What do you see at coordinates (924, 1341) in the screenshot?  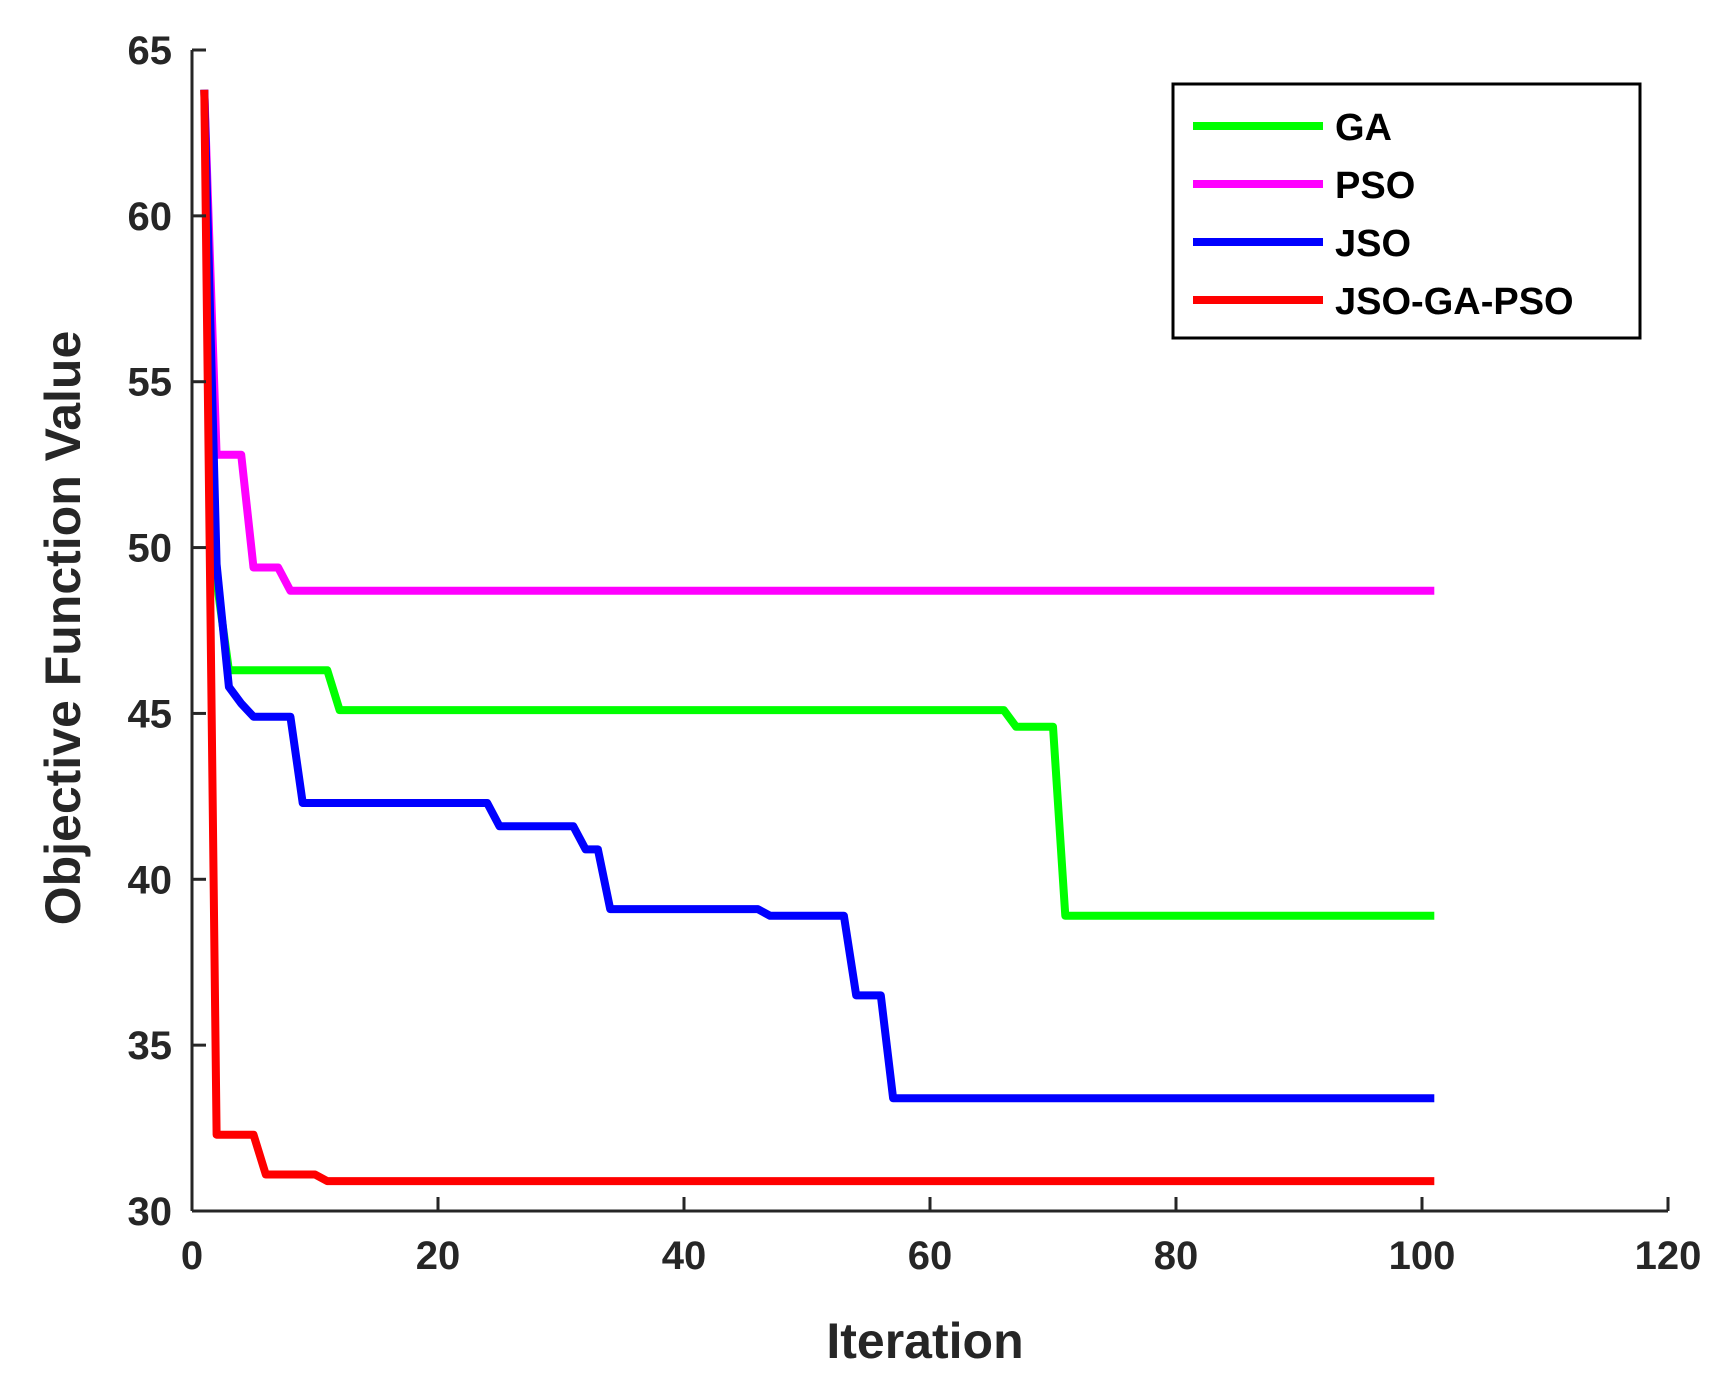 I see `x-axis-label: Iteration` at bounding box center [924, 1341].